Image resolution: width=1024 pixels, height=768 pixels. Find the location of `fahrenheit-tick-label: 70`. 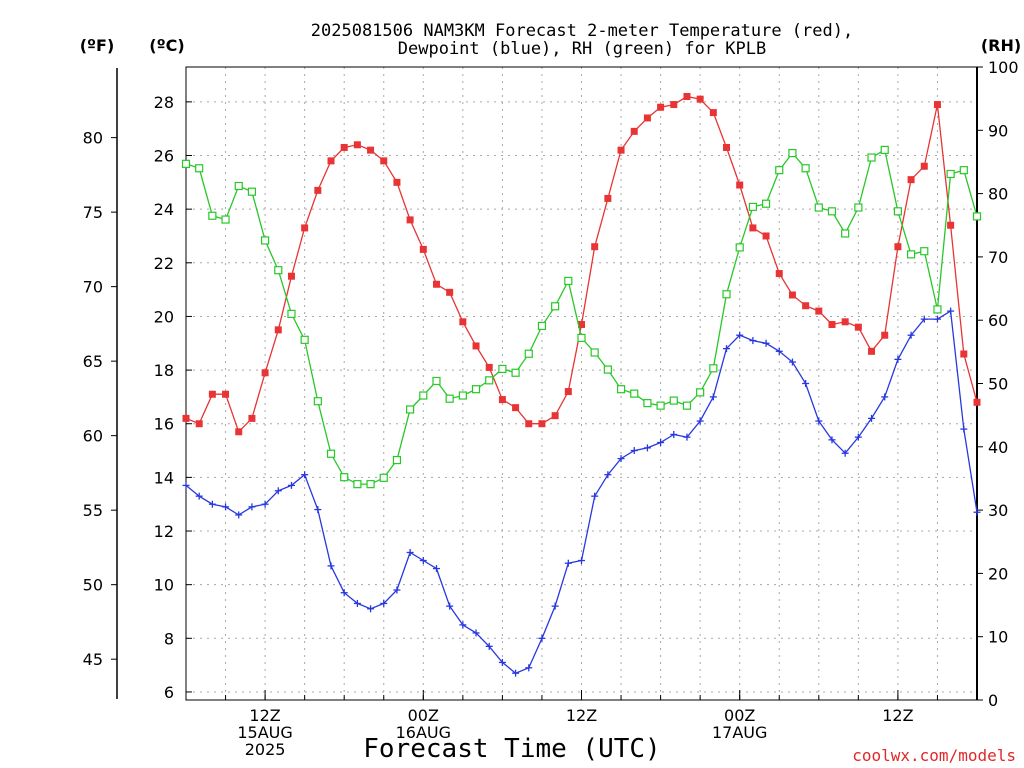

fahrenheit-tick-label: 70 is located at coordinates (93, 287).